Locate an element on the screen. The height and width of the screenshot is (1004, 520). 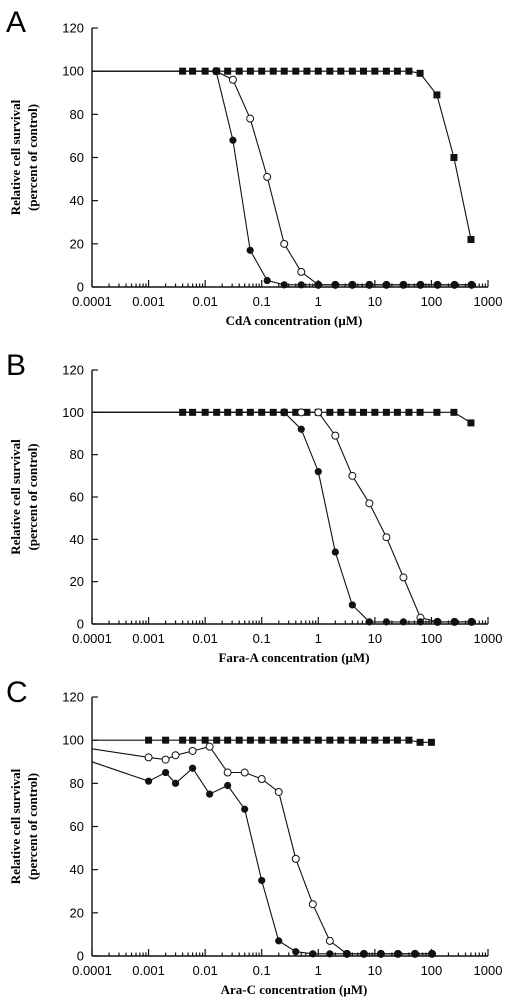
panel-c-series-filled-circle-line is located at coordinates (261, 858).